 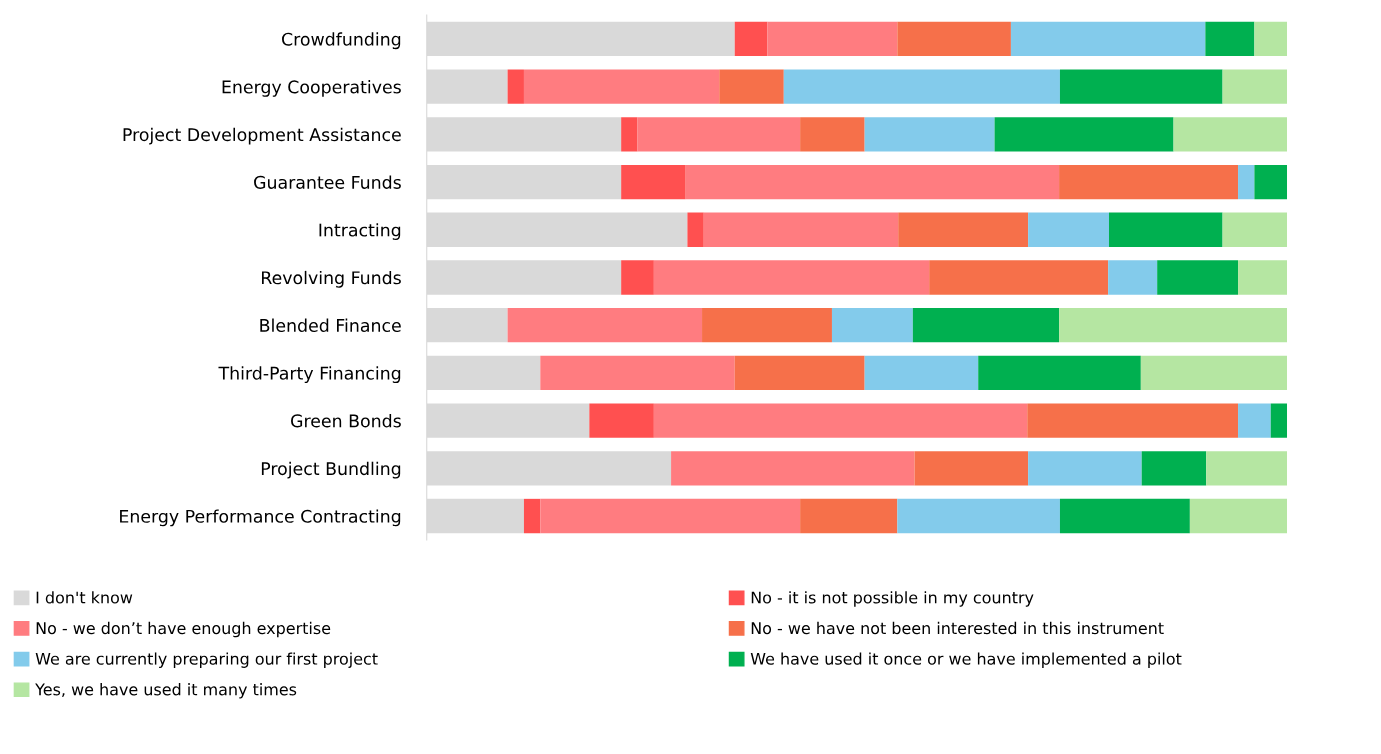 What do you see at coordinates (330, 325) in the screenshot?
I see `y-tick-label: Blended Finance` at bounding box center [330, 325].